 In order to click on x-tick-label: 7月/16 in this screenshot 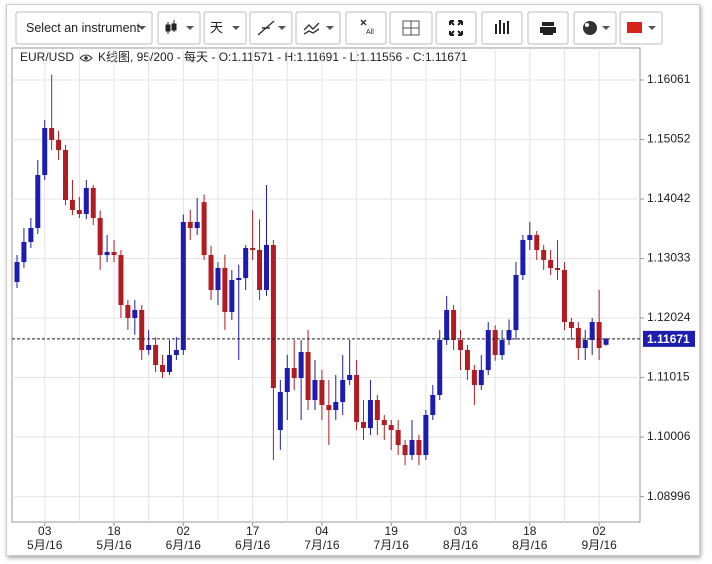, I will do `click(322, 545)`.